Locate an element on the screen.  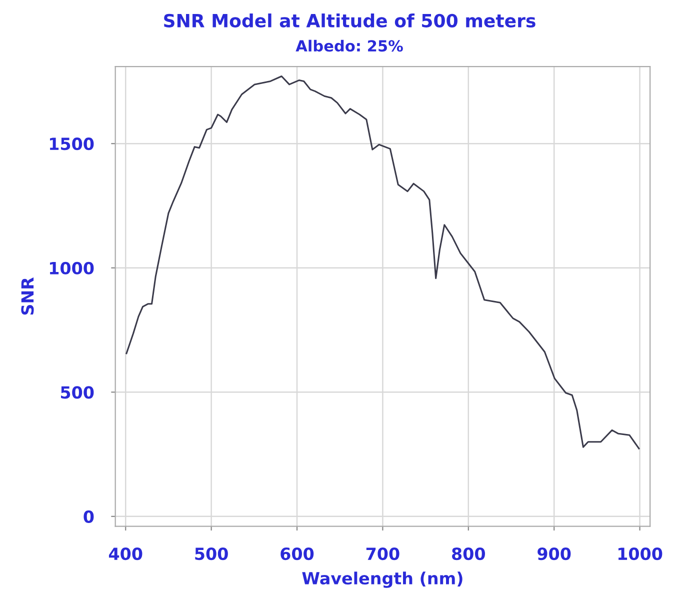
x-tick-label: 1000 is located at coordinates (640, 553).